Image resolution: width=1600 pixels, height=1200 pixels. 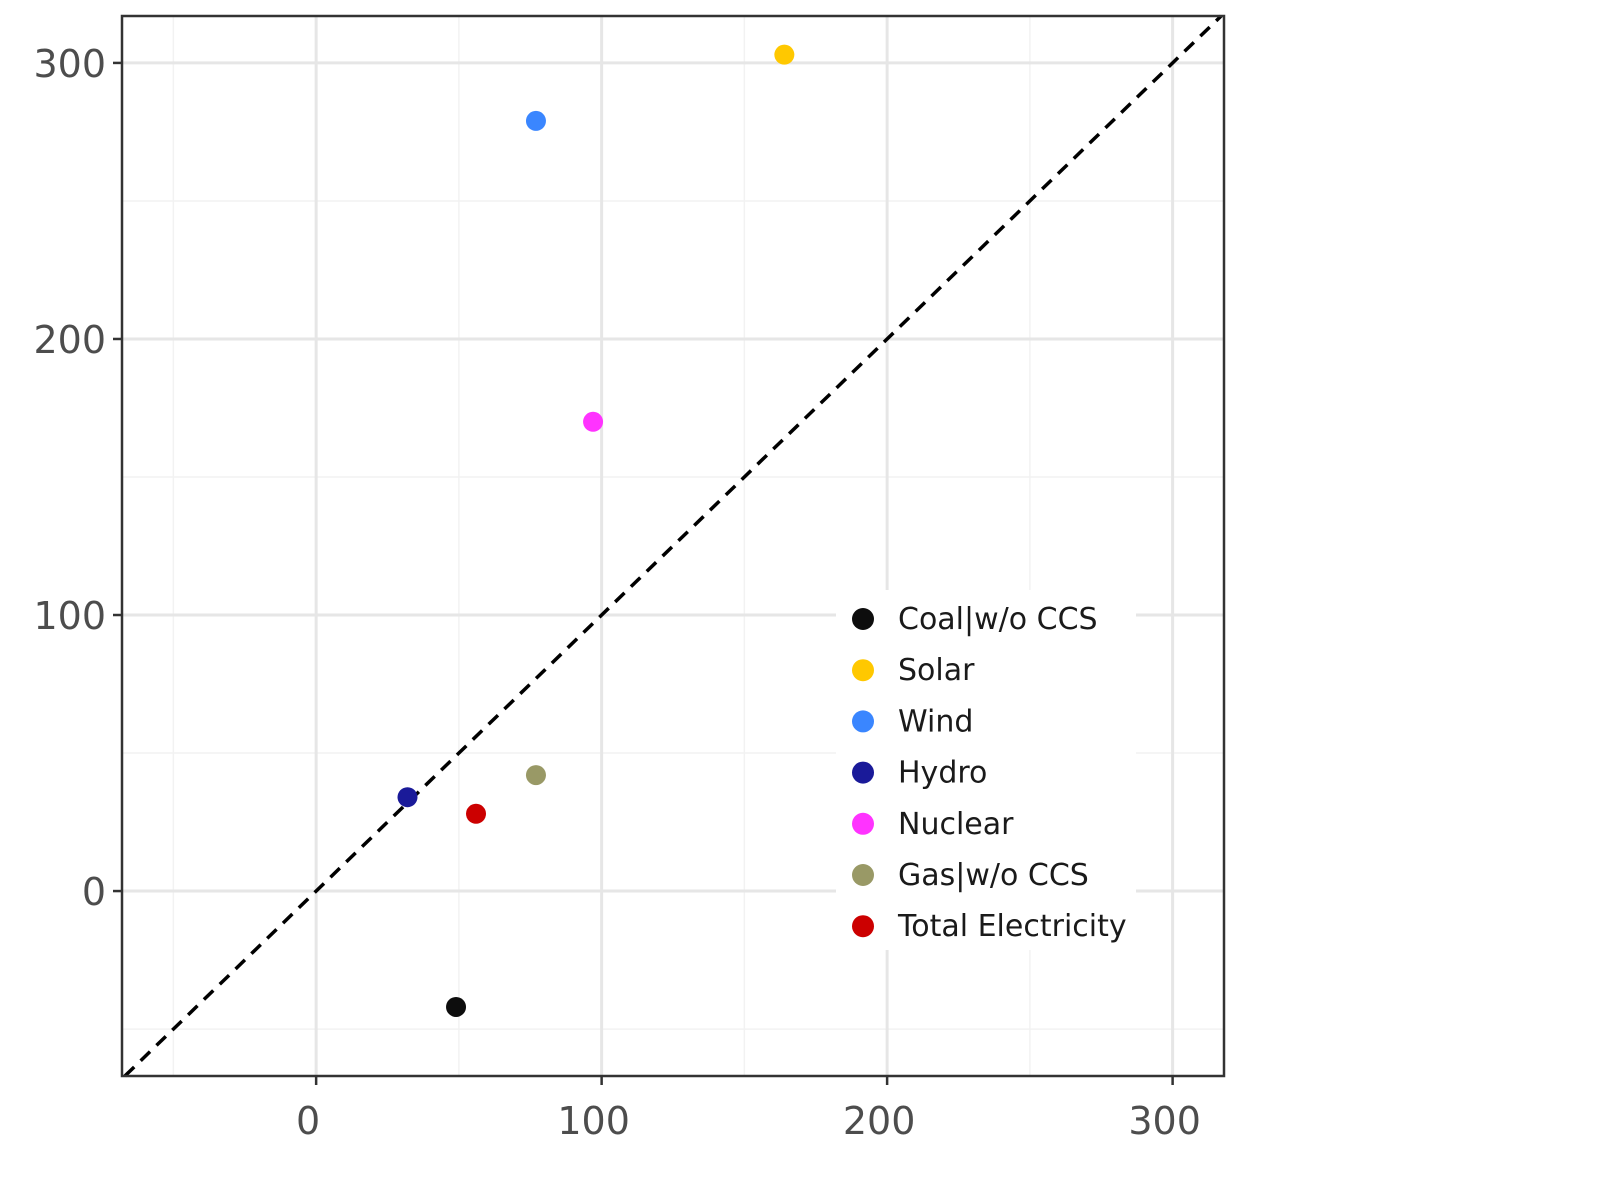 What do you see at coordinates (69, 340) in the screenshot?
I see `y-tick-label: 200` at bounding box center [69, 340].